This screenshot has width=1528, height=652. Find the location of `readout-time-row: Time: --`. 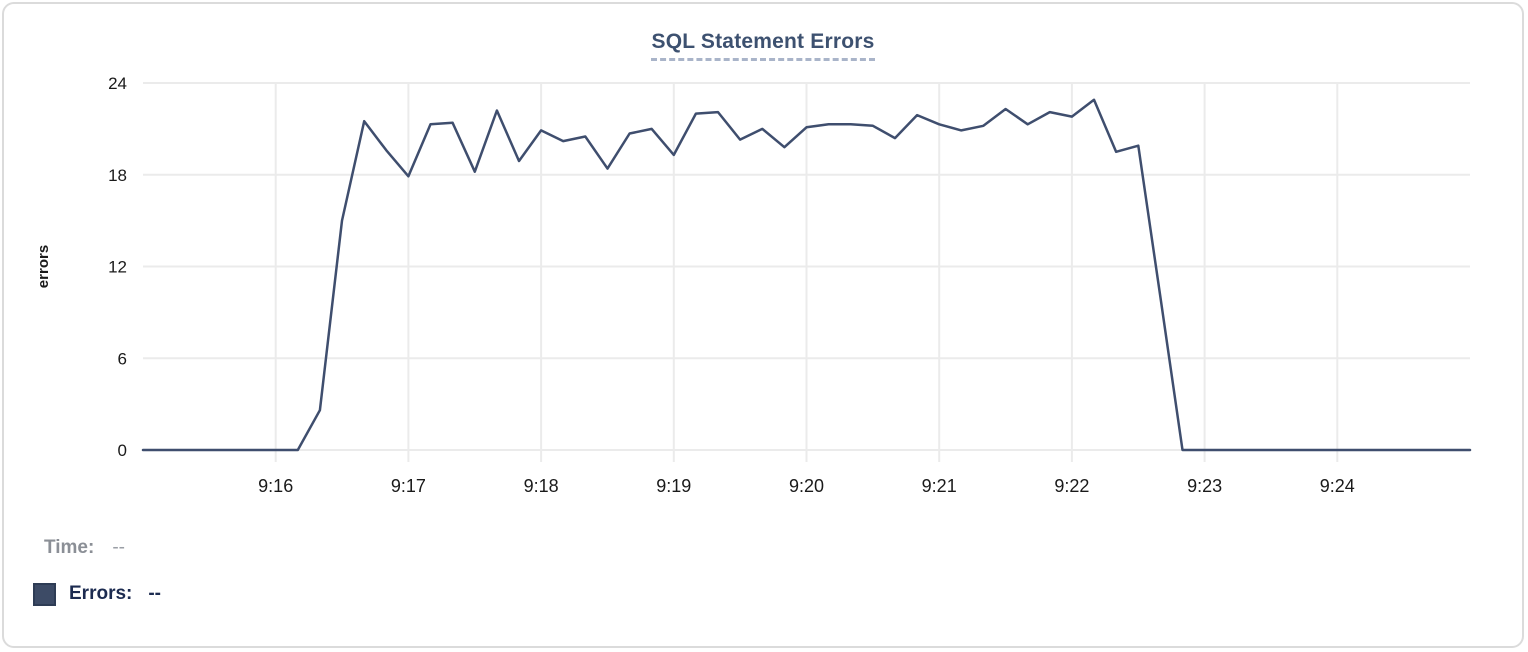

readout-time-row: Time: -- is located at coordinates (102, 548).